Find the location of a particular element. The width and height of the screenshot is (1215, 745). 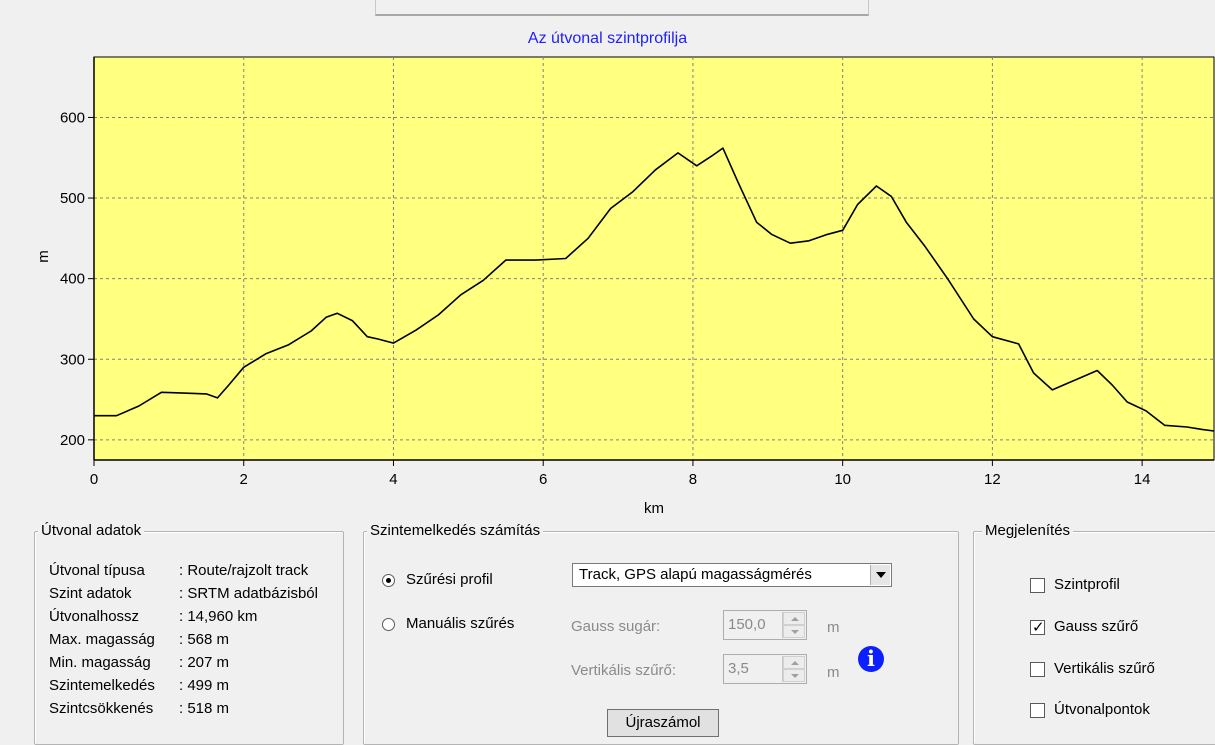

x-tick-label: 12 is located at coordinates (992, 479).